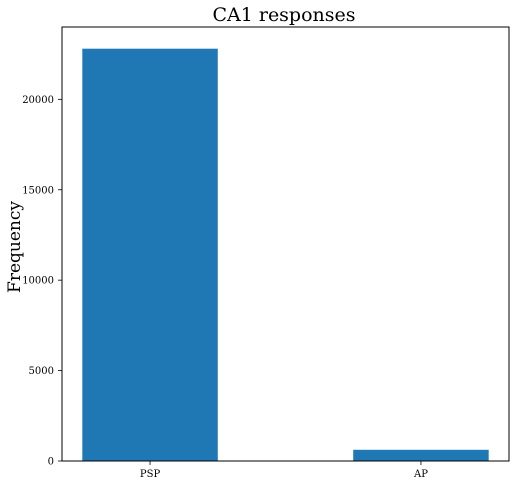 Image resolution: width=519 pixels, height=488 pixels. What do you see at coordinates (421, 455) in the screenshot?
I see `bar-ap` at bounding box center [421, 455].